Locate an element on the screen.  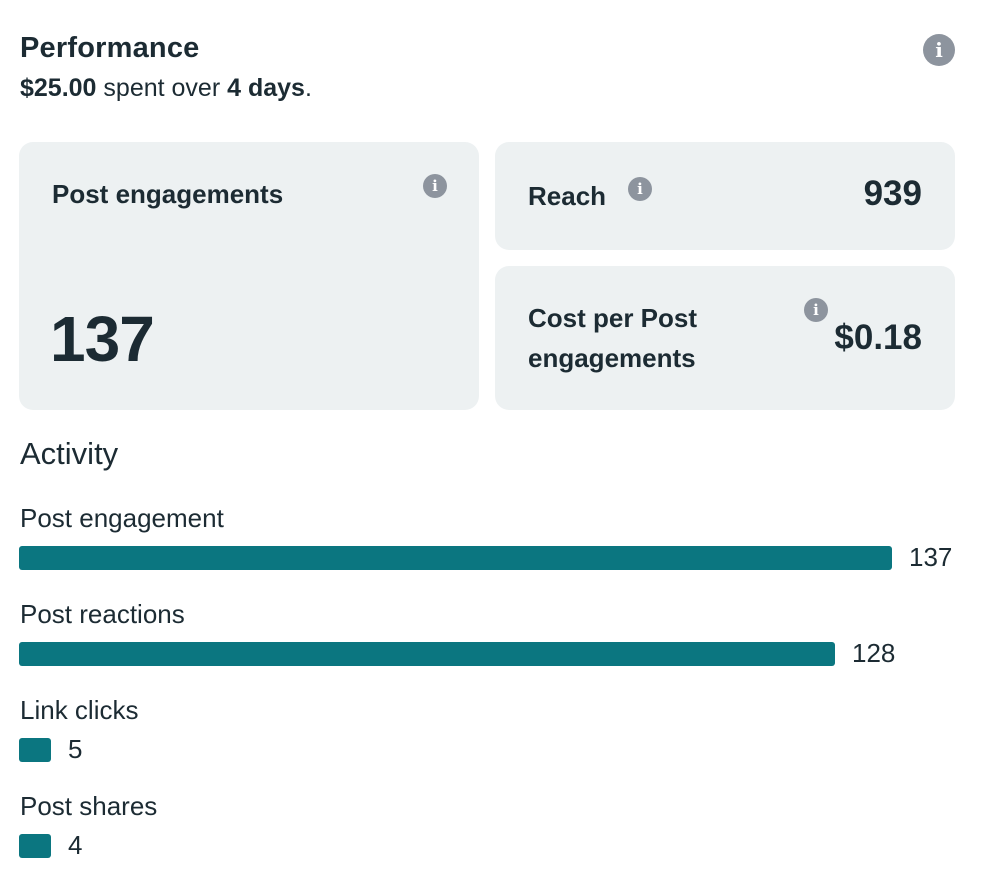
reach-card: Reach i 939 is located at coordinates (725, 196).